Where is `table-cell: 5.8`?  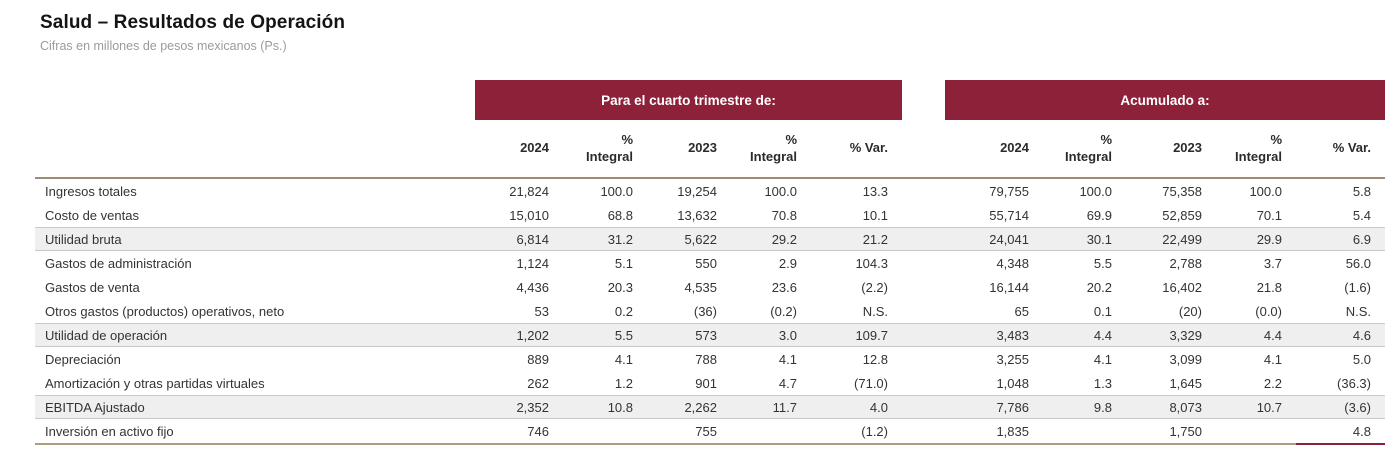 table-cell: 5.8 is located at coordinates (1361, 191).